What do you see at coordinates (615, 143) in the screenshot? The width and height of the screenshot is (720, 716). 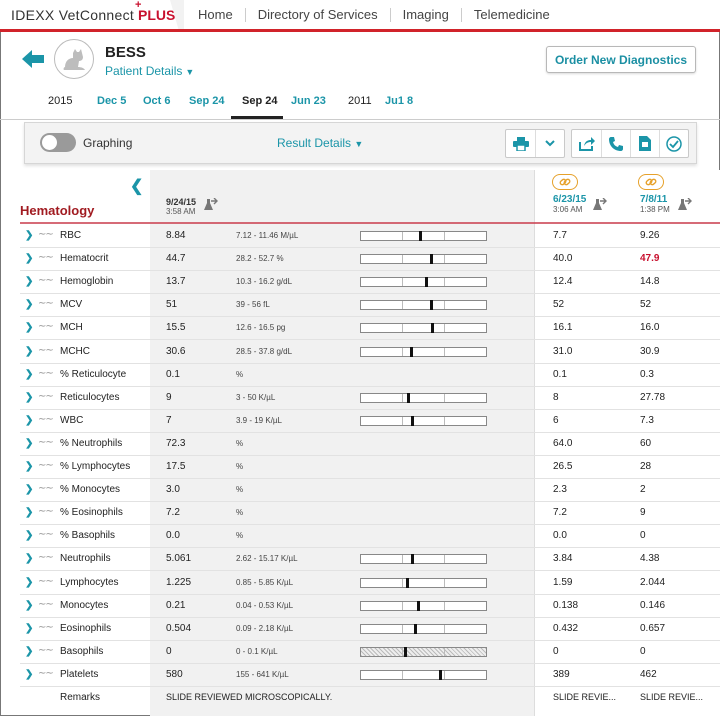 I see `call-button` at bounding box center [615, 143].